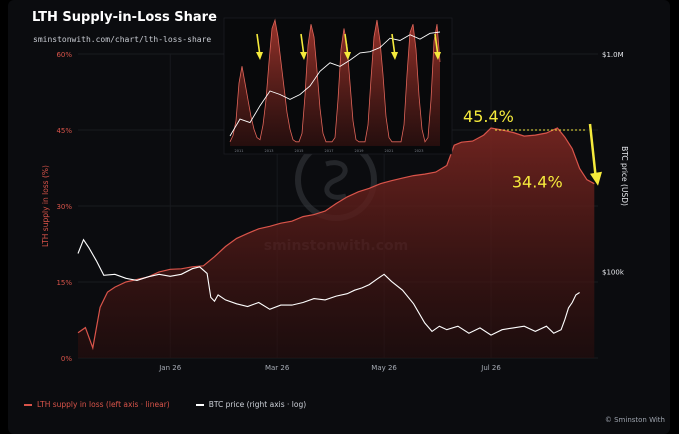 Image resolution: width=679 pixels, height=434 pixels. Describe the element at coordinates (269, 151) in the screenshot. I see `inset-x-tick: 2013` at that location.